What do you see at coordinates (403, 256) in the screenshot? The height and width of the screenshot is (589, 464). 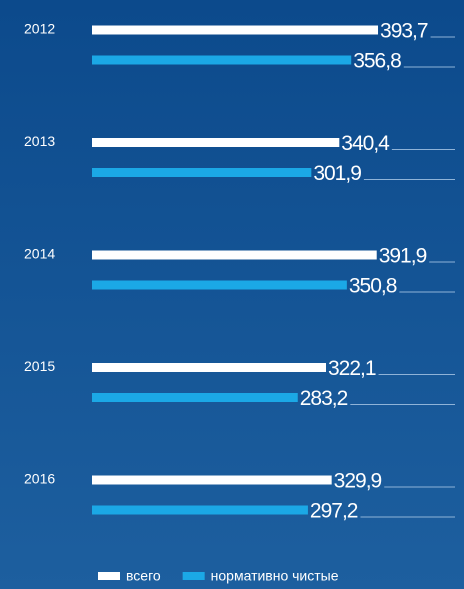 I see `value-label: 391,9` at bounding box center [403, 256].